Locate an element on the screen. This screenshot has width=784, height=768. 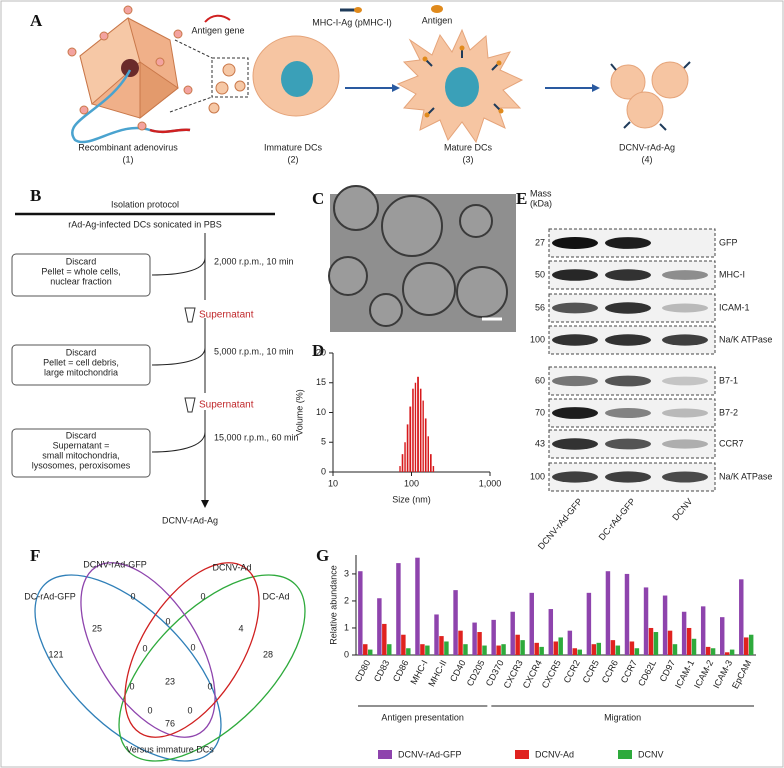
panel-label: A is located at coordinates (36, 20).